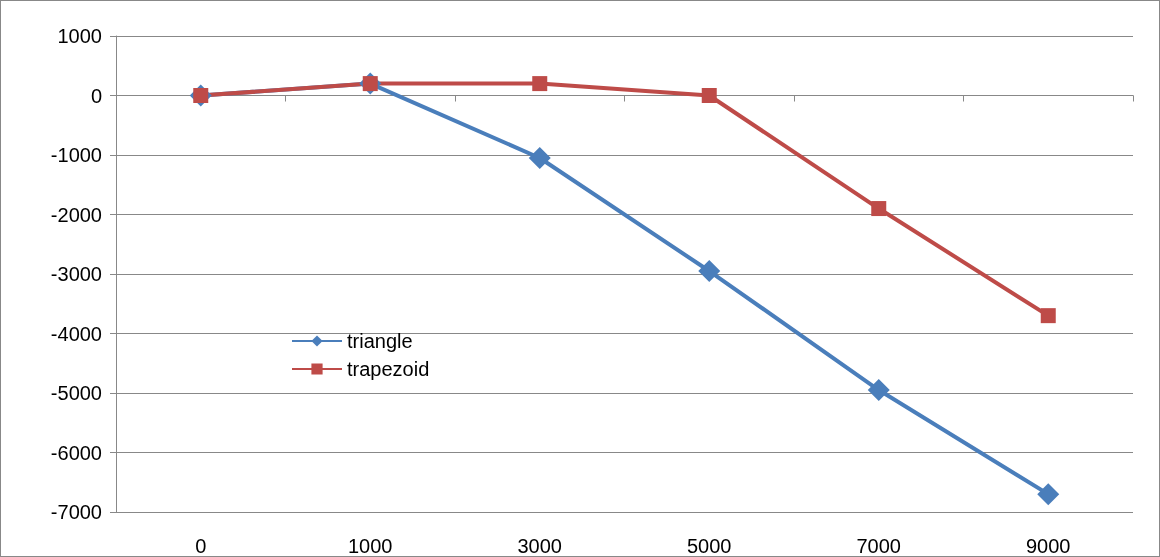 Image resolution: width=1160 pixels, height=557 pixels. I want to click on x-tick-label: 5000, so click(709, 546).